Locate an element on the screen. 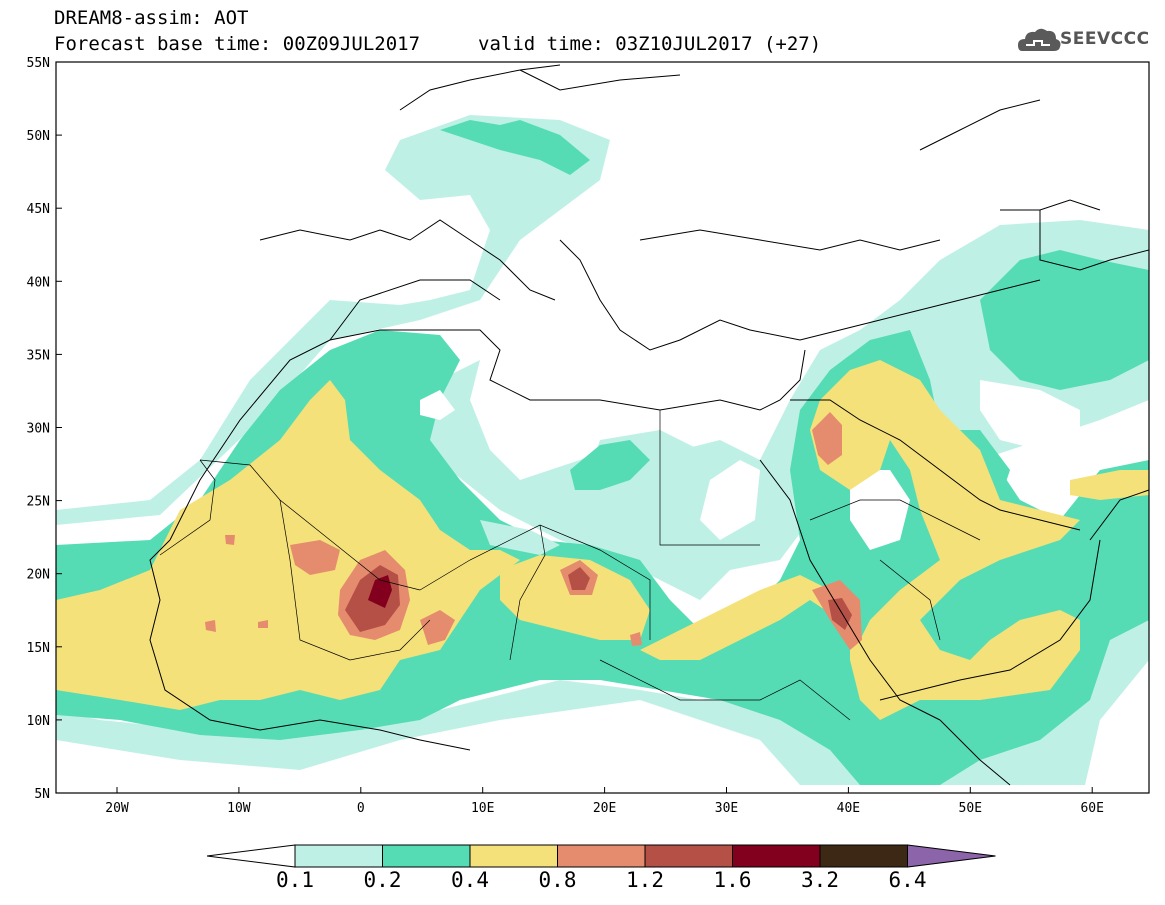  lat-label: 30N is located at coordinates (38, 429).